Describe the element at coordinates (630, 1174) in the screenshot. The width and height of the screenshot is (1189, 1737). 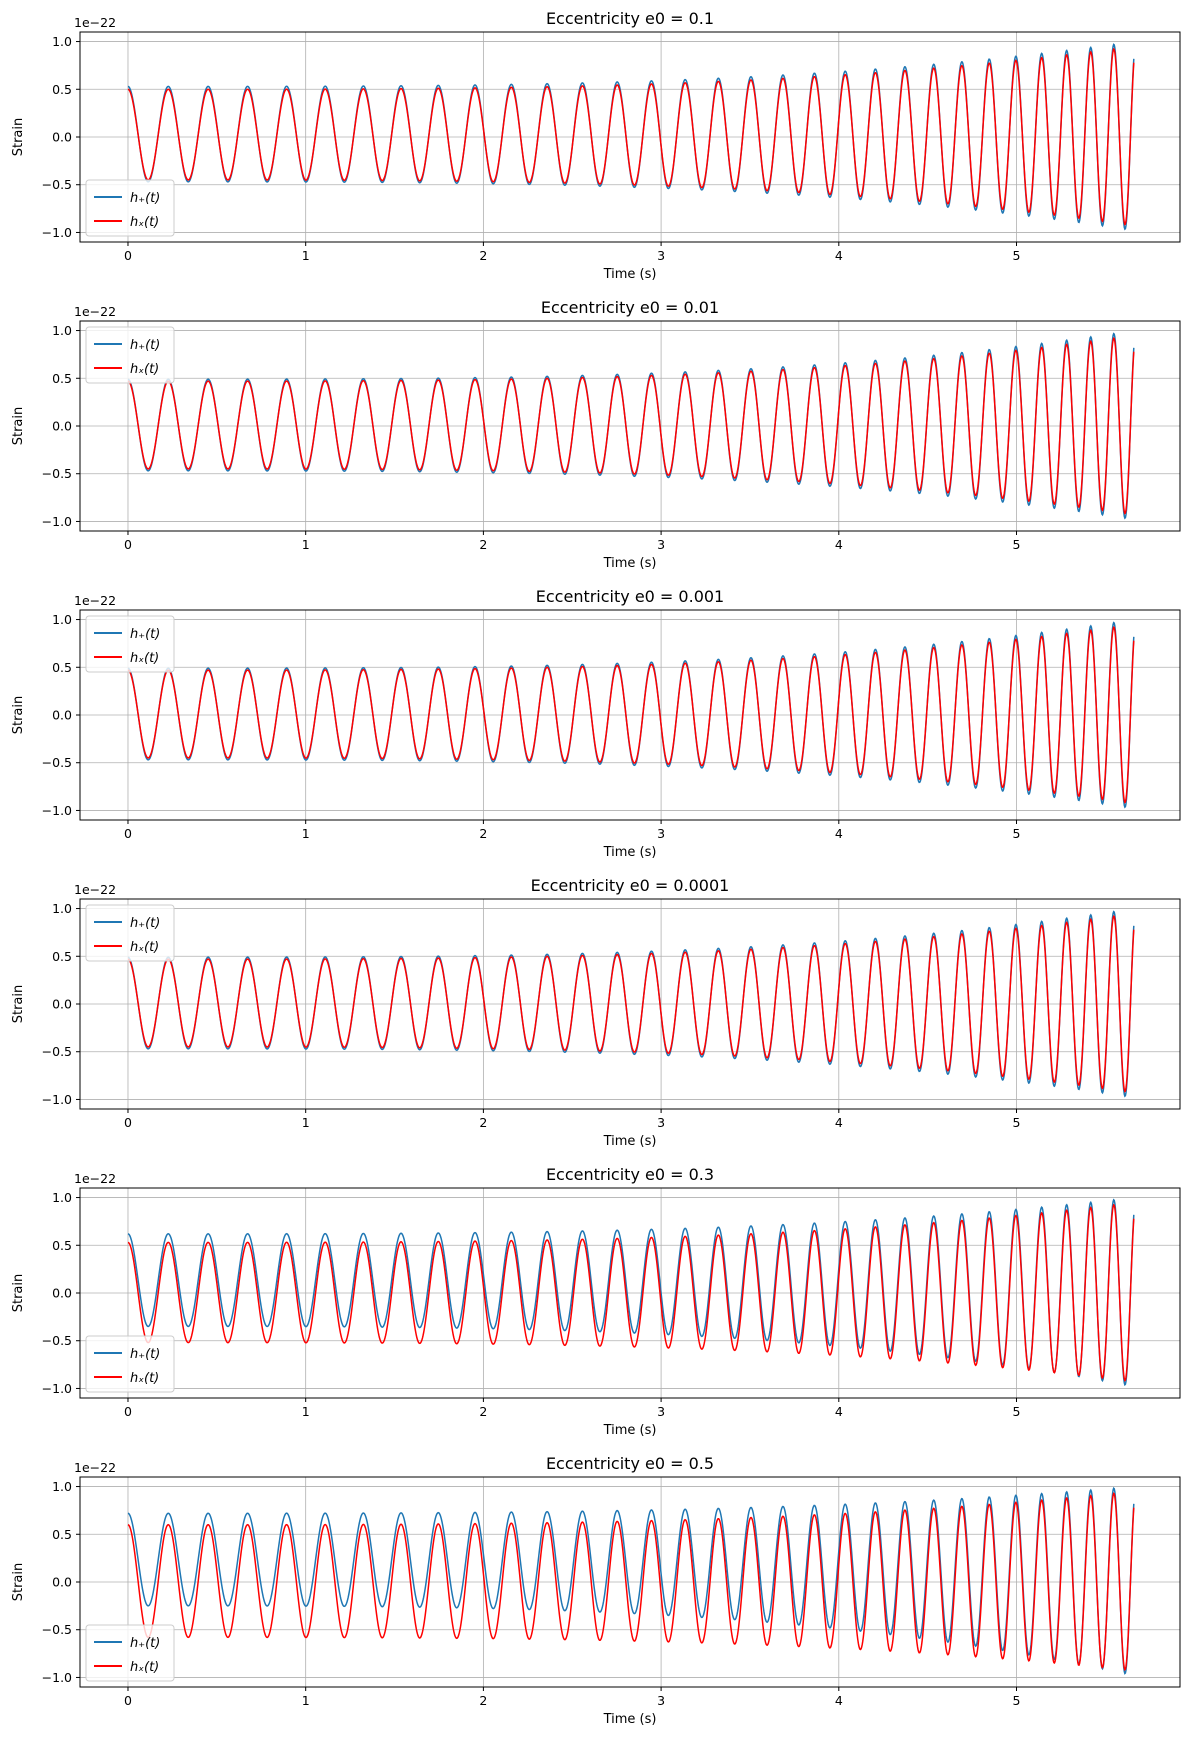
I see `chart-title: Eccentricity e0 = 0.3` at that location.